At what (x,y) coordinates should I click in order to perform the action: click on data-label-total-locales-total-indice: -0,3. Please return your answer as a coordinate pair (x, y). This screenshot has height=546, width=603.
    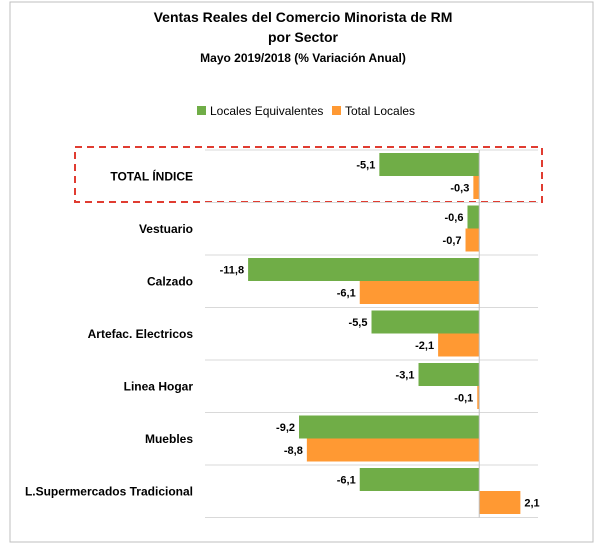
    Looking at the image, I should click on (459, 189).